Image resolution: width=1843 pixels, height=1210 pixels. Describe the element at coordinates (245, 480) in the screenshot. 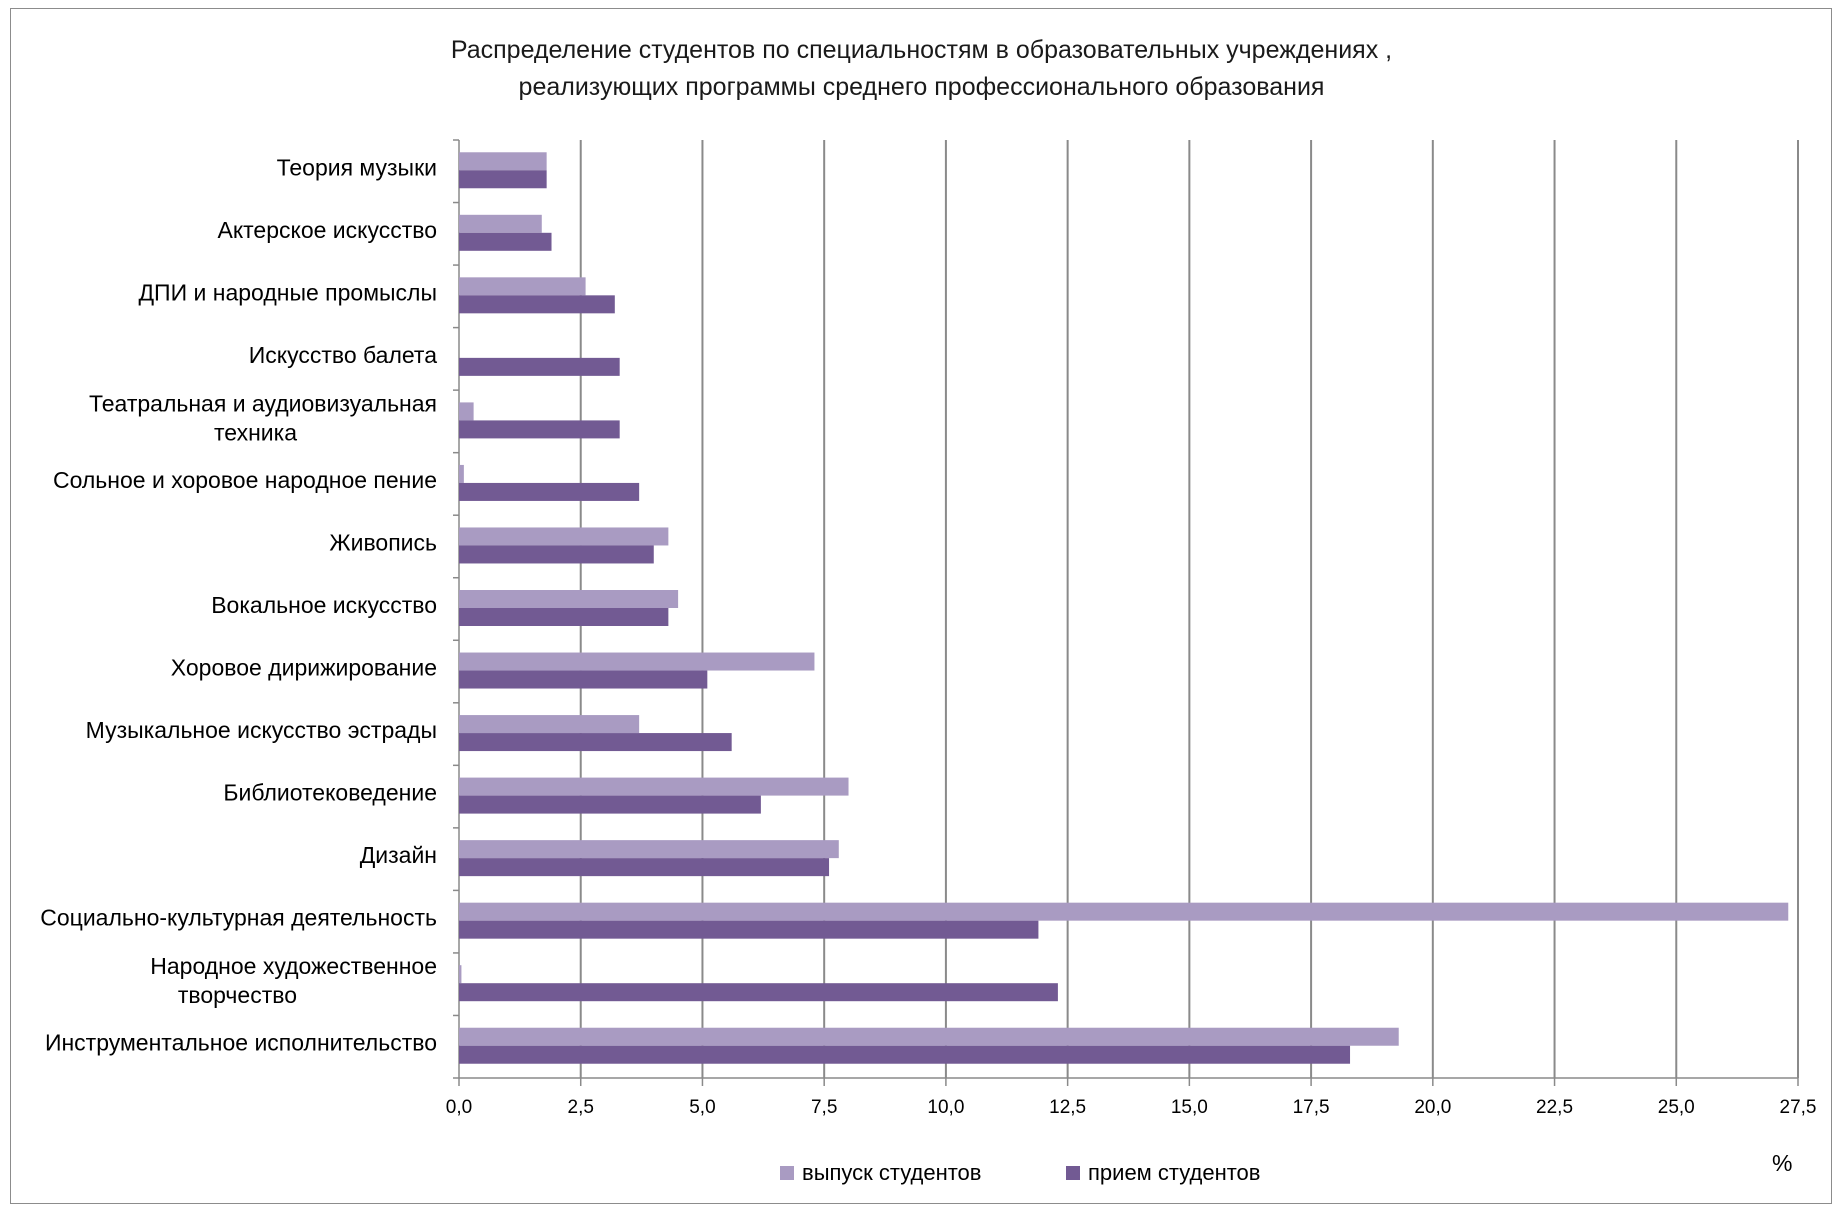

I see `category-label: Сольное и хоровое народное пение` at that location.